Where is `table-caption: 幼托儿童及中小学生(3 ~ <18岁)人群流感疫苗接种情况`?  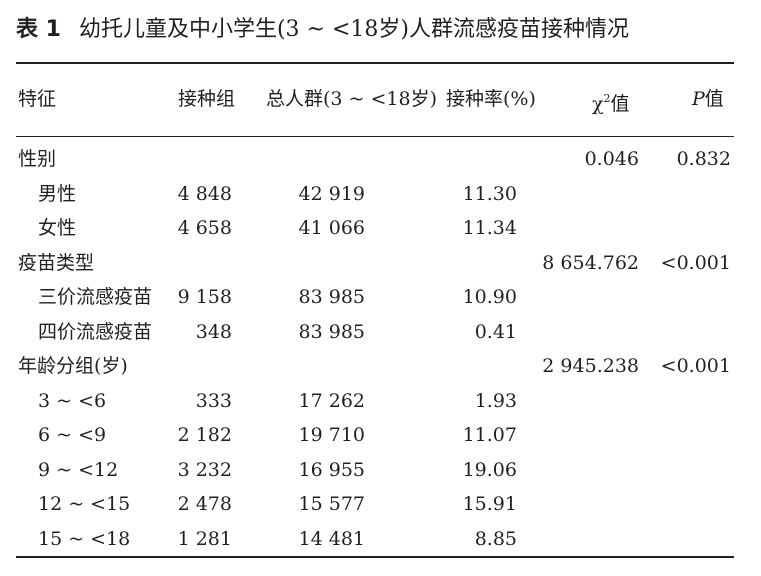 table-caption: 幼托儿童及中小学生(3 ~ <18岁)人群流感疫苗接种情况 is located at coordinates (353, 29).